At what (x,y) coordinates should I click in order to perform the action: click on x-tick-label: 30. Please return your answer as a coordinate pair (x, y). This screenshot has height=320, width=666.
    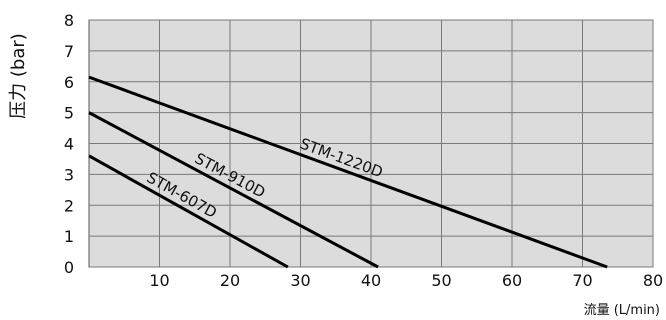
    Looking at the image, I should click on (300, 280).